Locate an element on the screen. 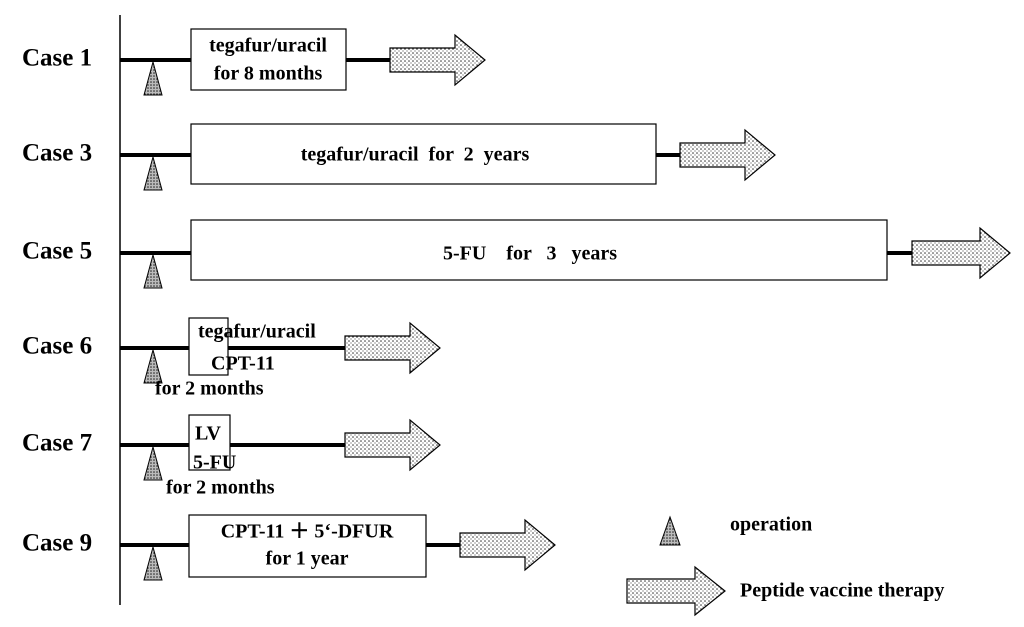  case-label: Case 5 is located at coordinates (57, 251).